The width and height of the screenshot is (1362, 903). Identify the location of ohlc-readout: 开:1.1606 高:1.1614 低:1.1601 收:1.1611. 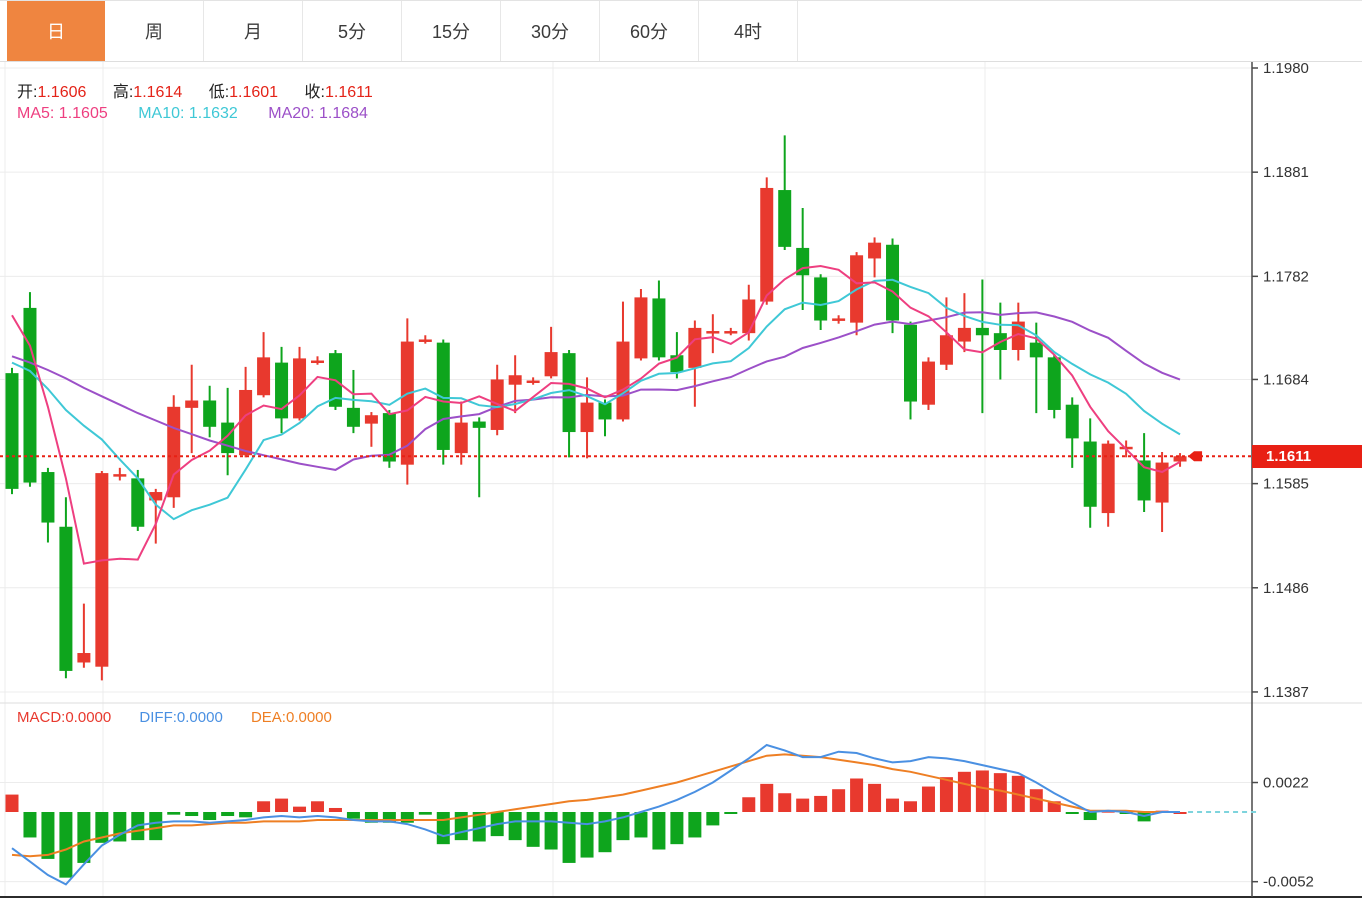
(206, 90).